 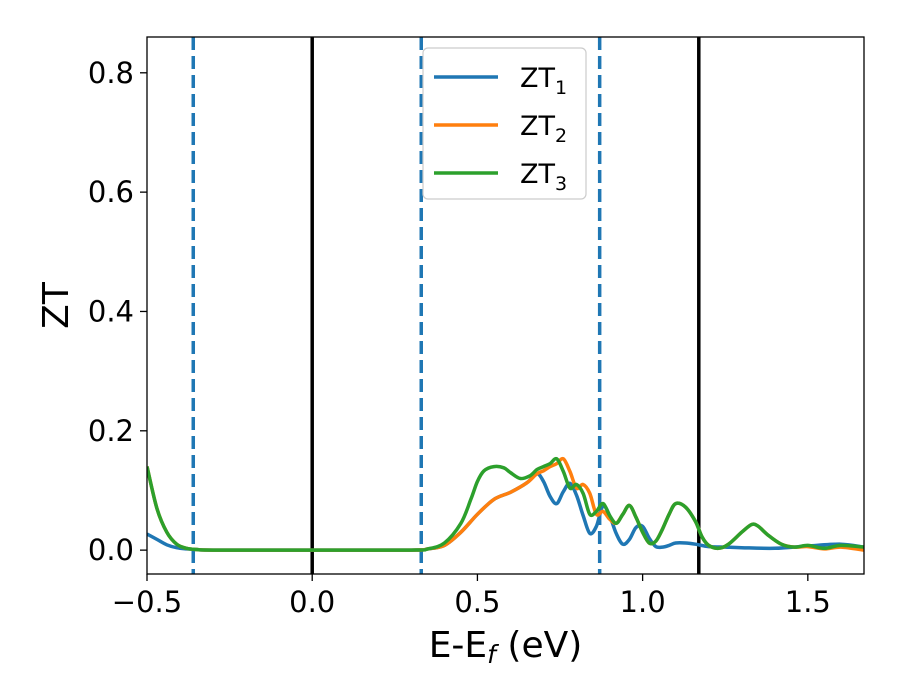 I want to click on y-axis: 0.0 0.2 0.4 0.6 0.8, so click(x=117, y=311).